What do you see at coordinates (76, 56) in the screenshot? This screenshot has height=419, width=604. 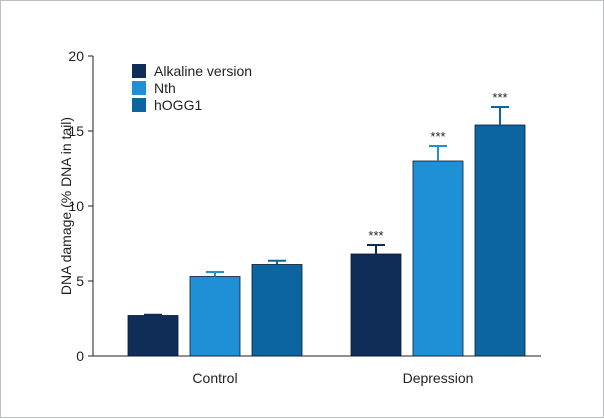 I see `y-tick-label: 20` at bounding box center [76, 56].